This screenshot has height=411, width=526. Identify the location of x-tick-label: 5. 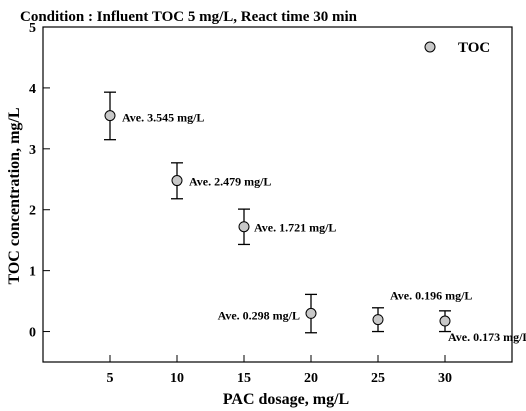
(110, 378).